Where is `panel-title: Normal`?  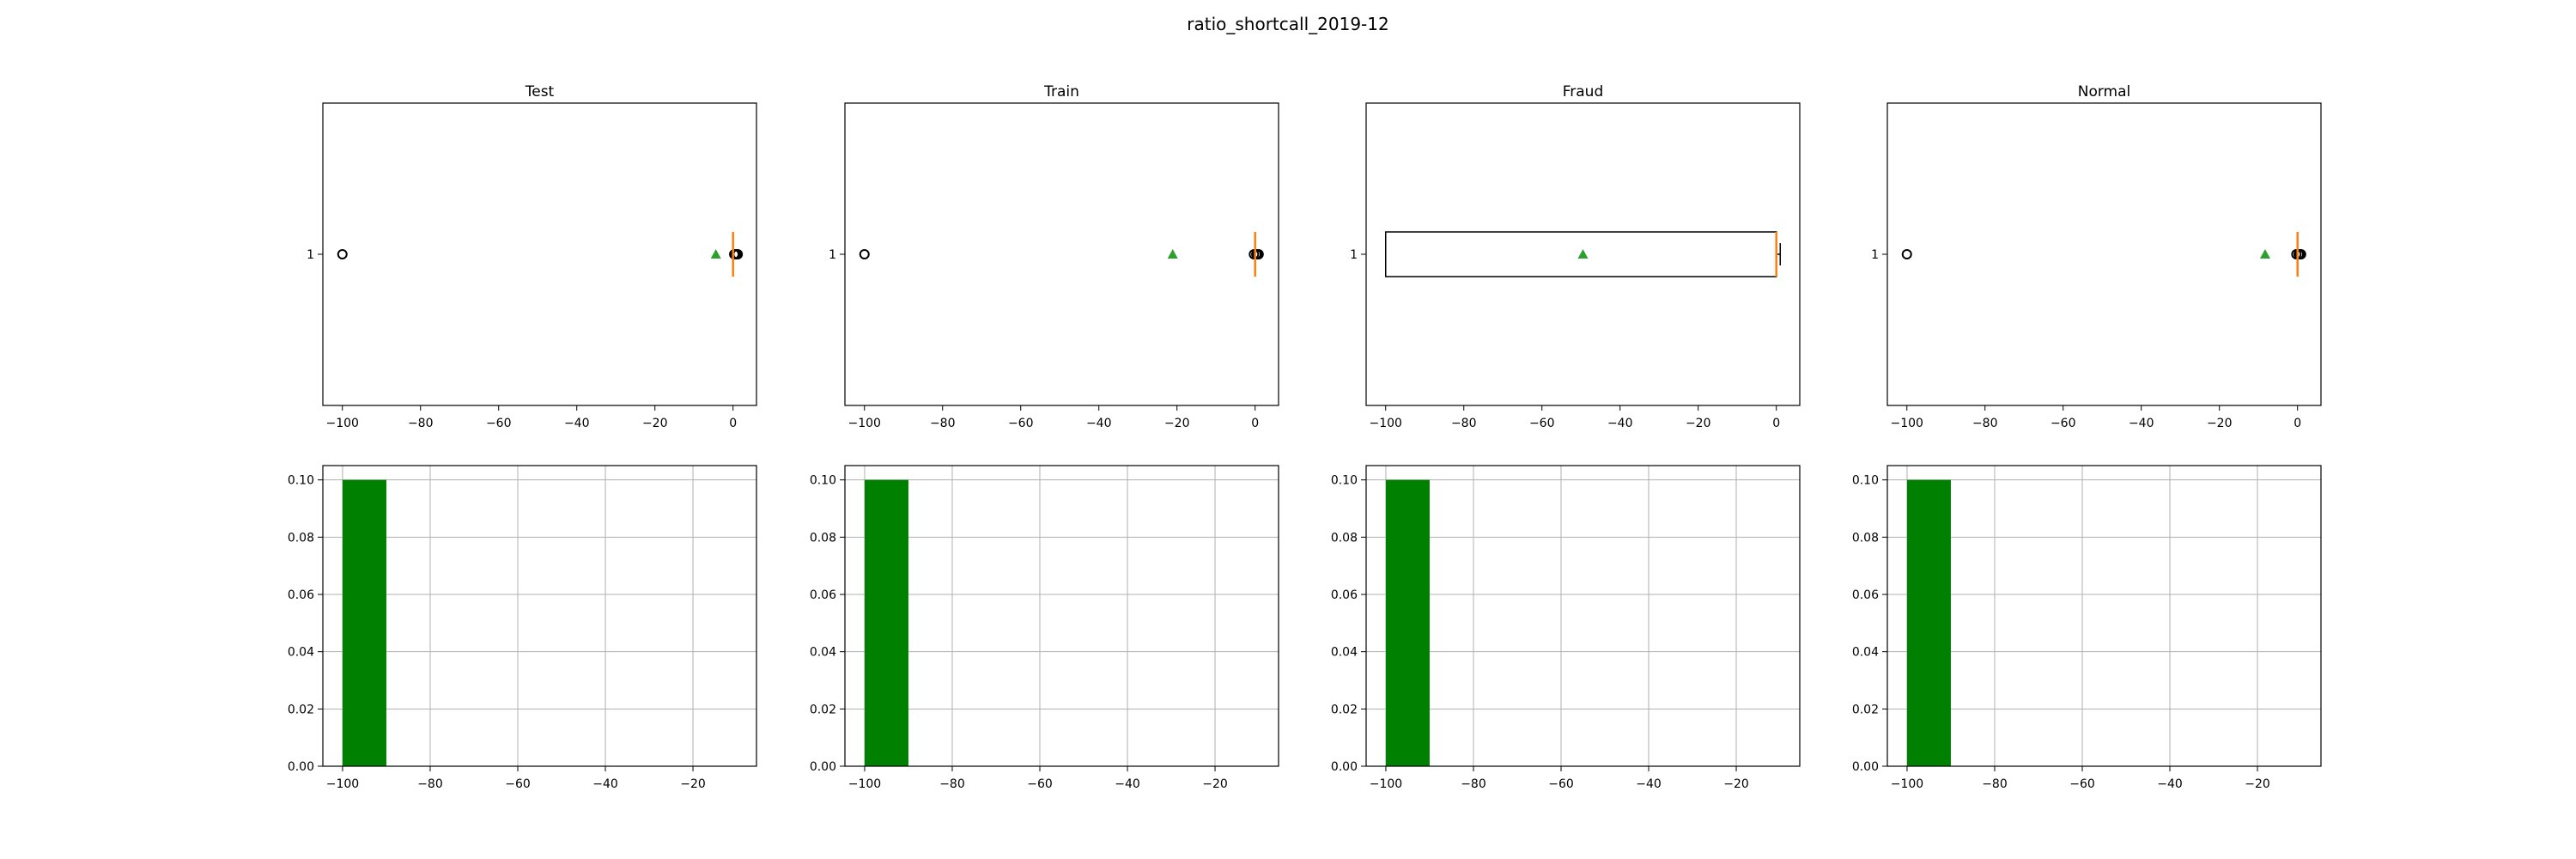 panel-title: Normal is located at coordinates (2104, 92).